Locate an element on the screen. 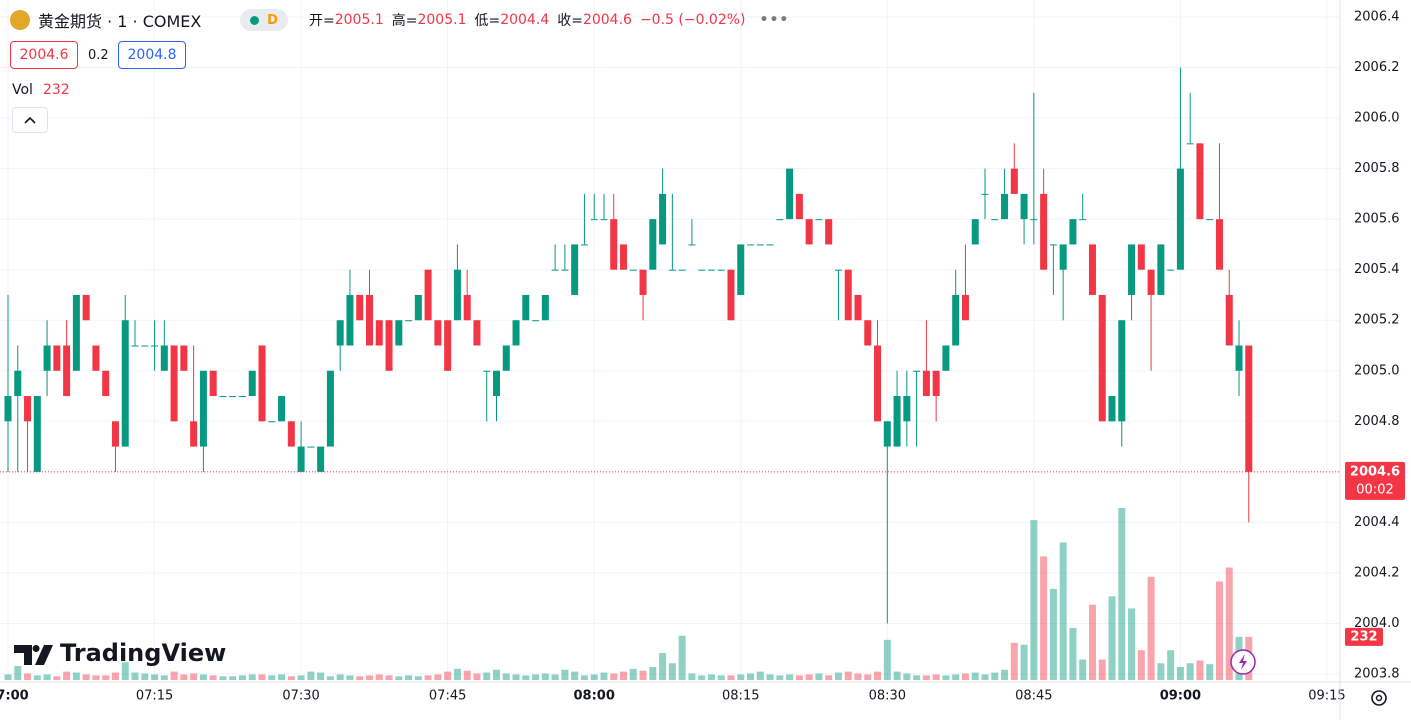  change: −0.5 (−0.02%) is located at coordinates (692, 20).